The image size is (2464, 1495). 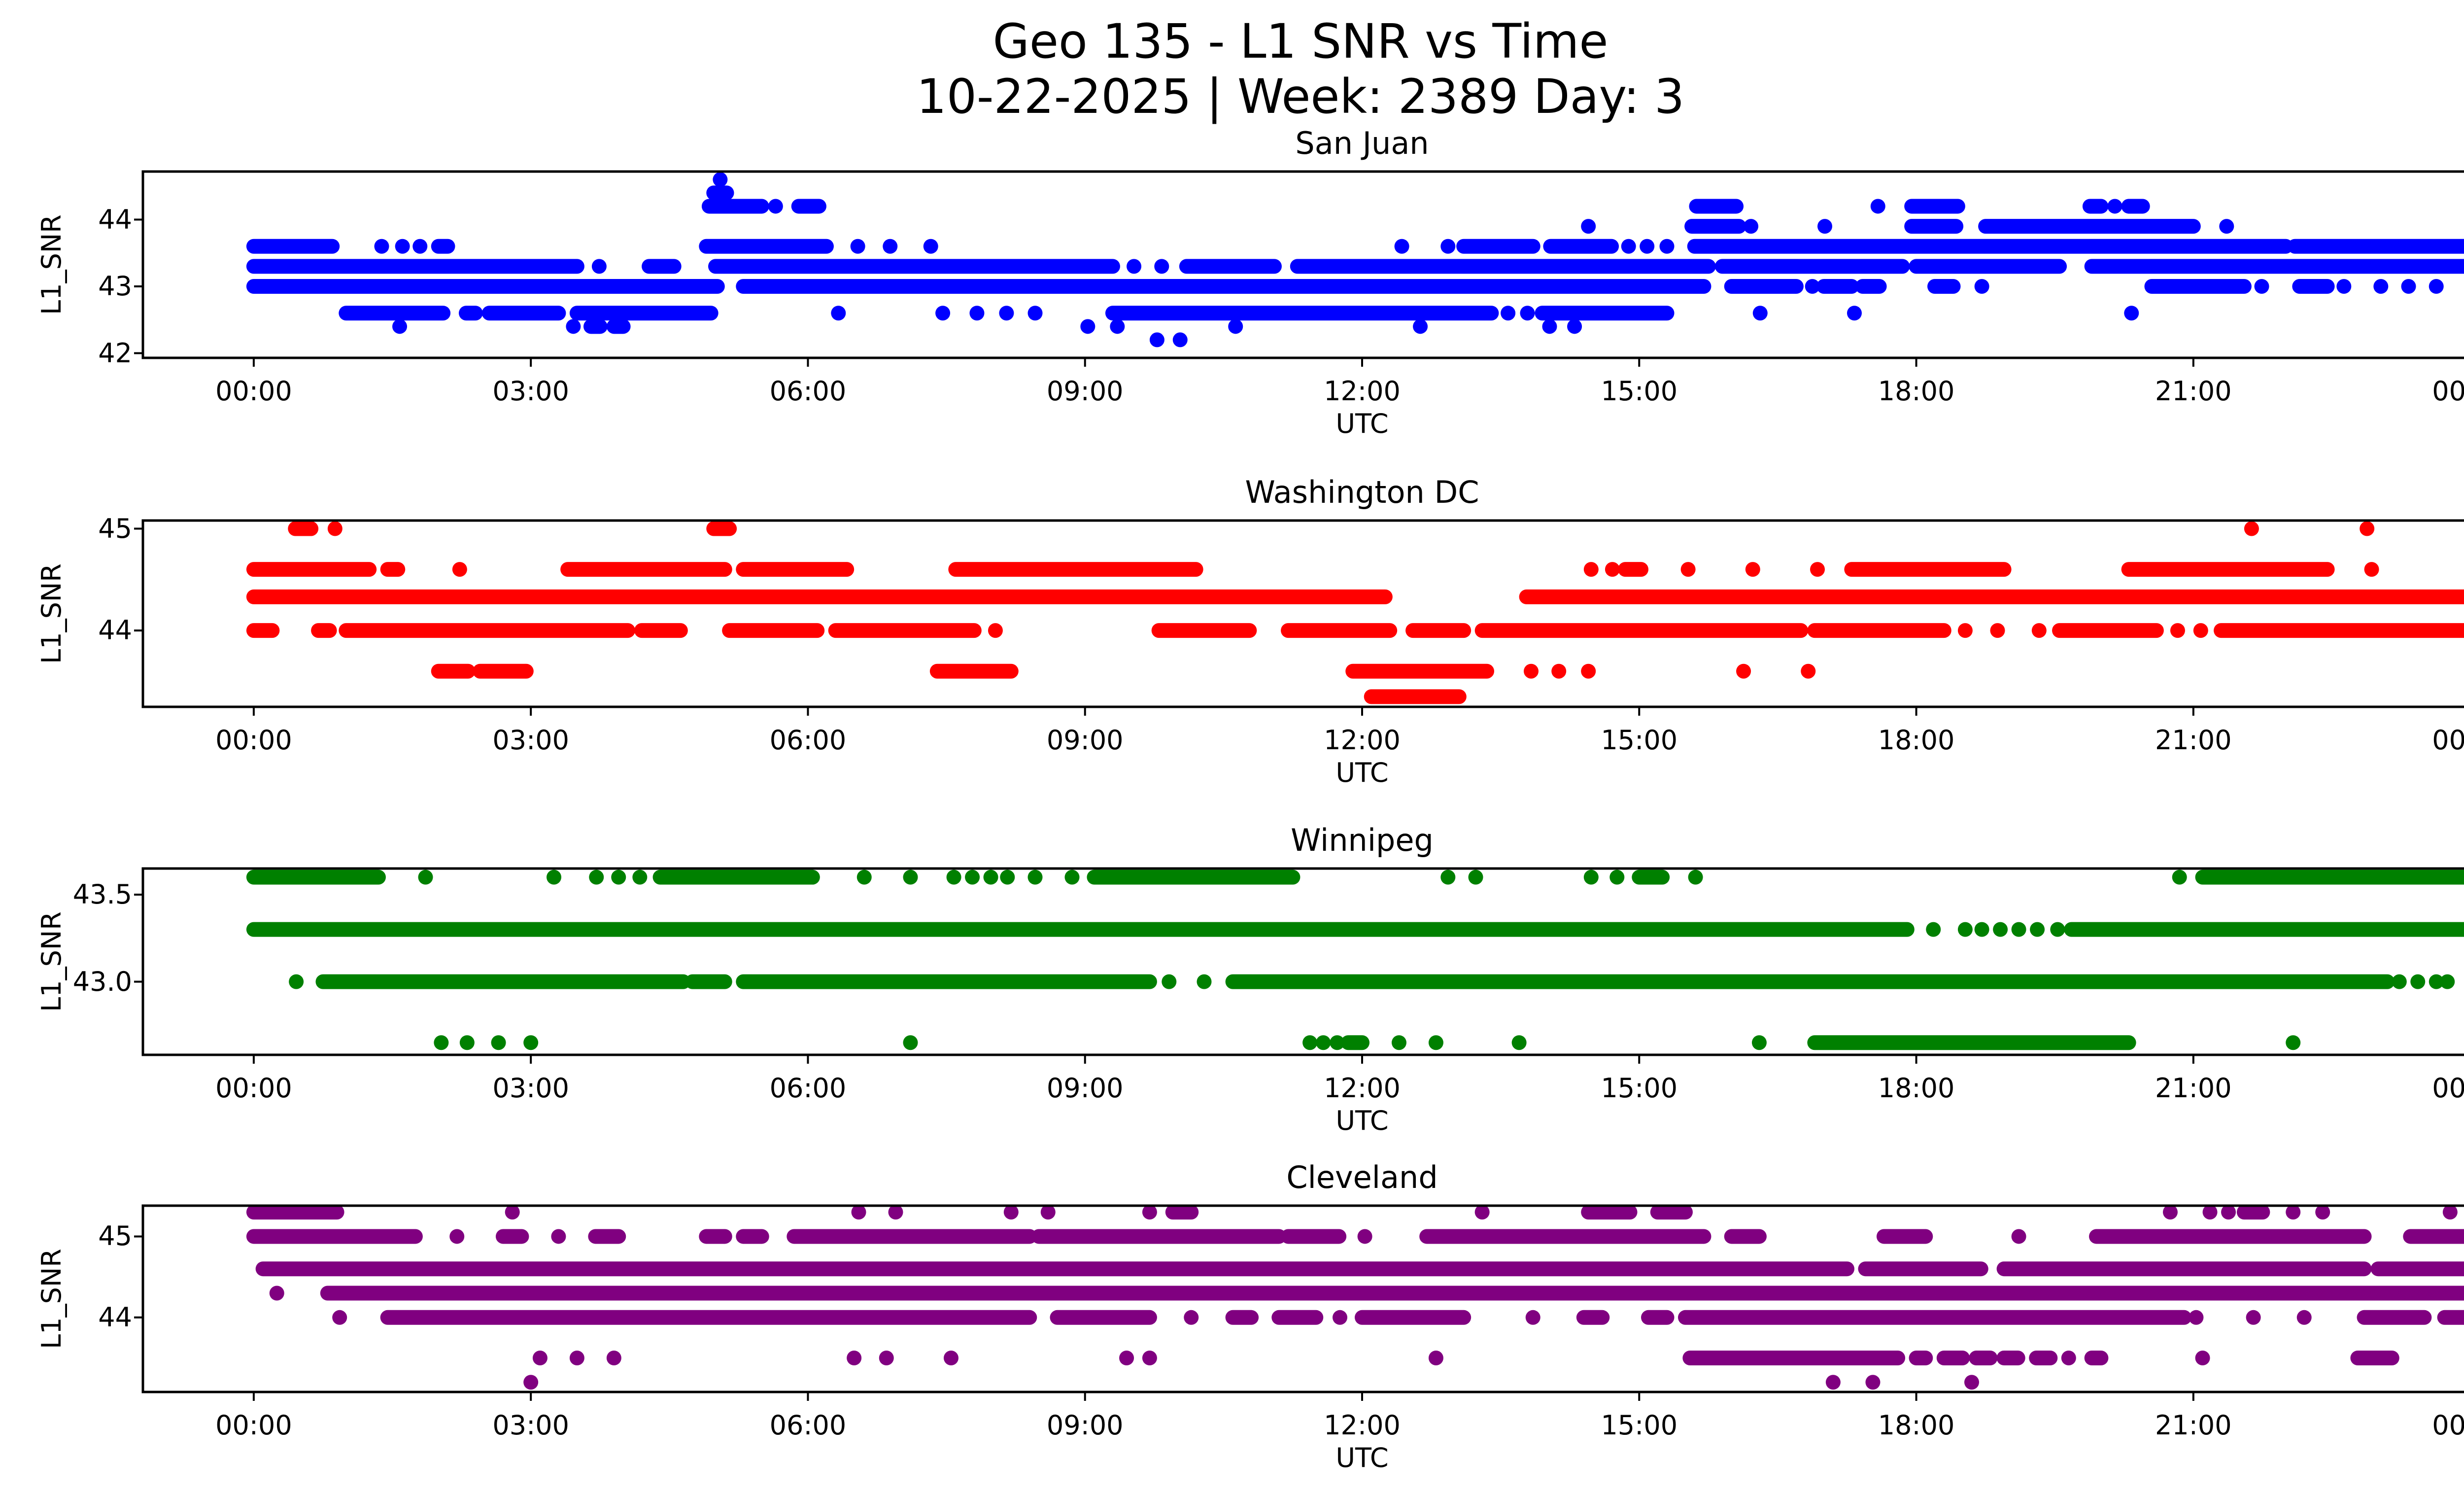 I want to click on scatter-series-cleveland, so click(x=1355, y=1298).